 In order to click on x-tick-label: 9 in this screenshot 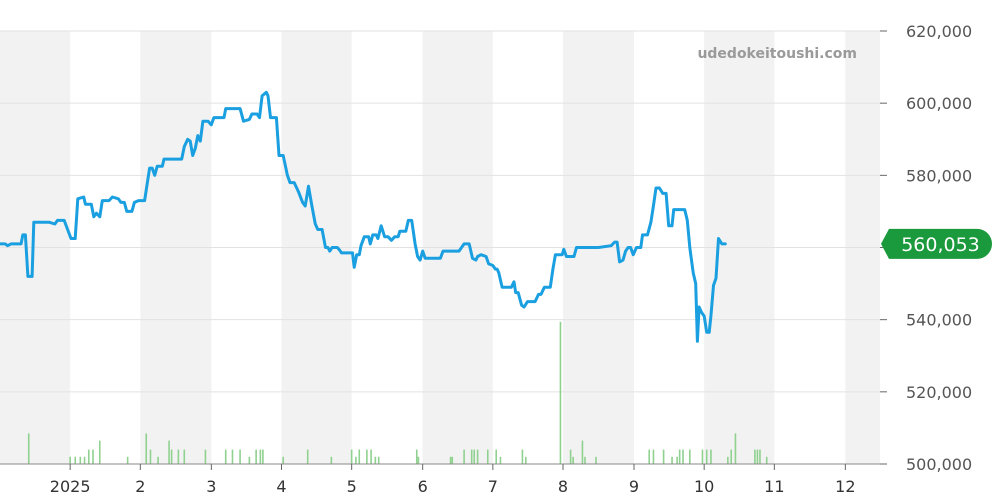, I will do `click(634, 486)`.